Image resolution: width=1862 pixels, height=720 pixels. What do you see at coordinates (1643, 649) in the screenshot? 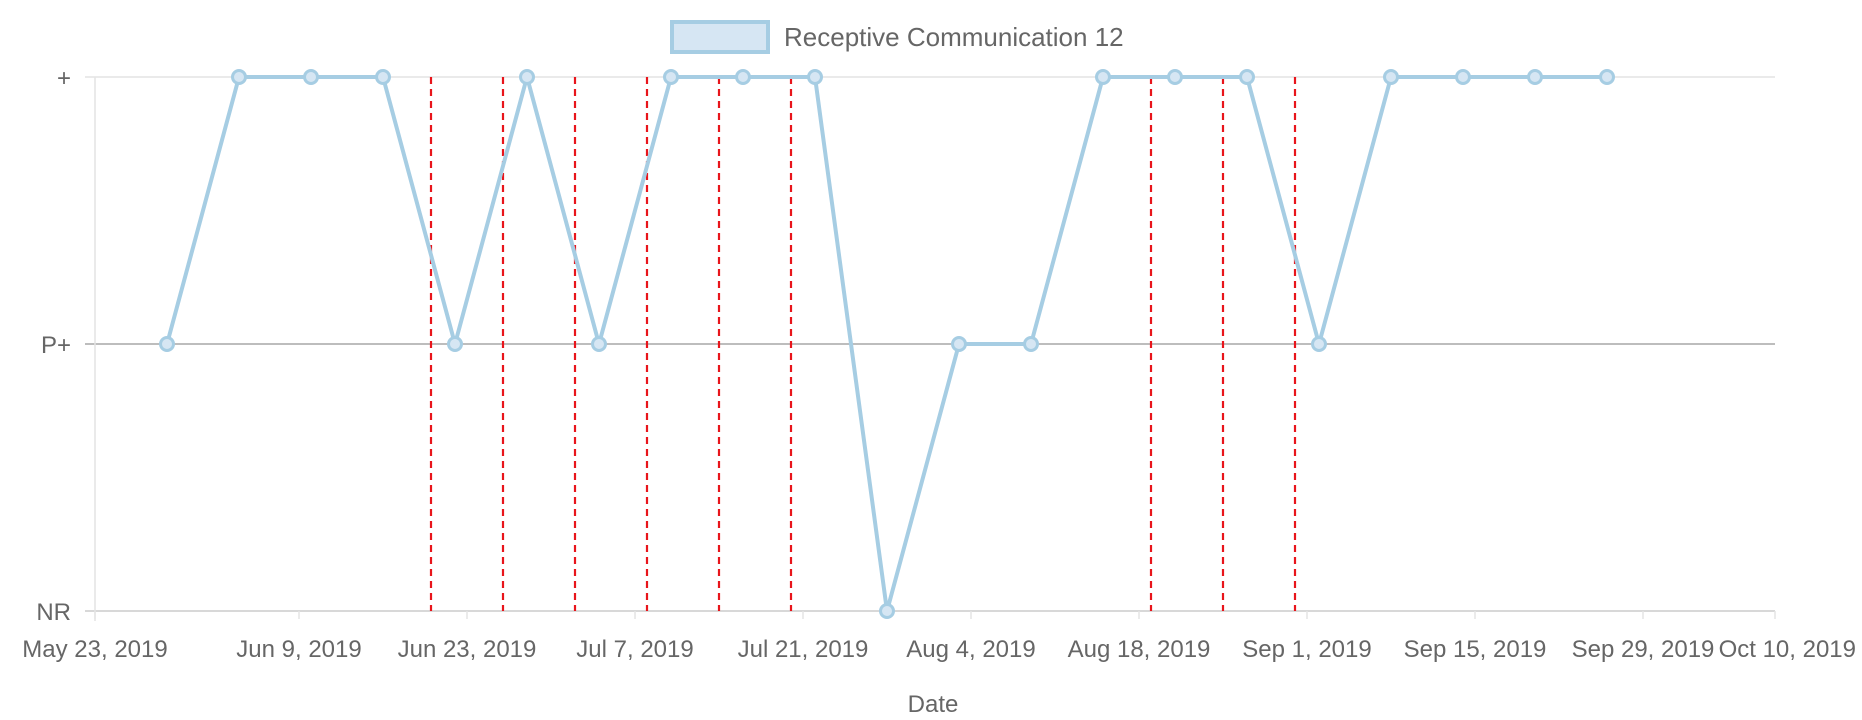
I see `x-tick-label: Sep 29, 2019` at bounding box center [1643, 649].